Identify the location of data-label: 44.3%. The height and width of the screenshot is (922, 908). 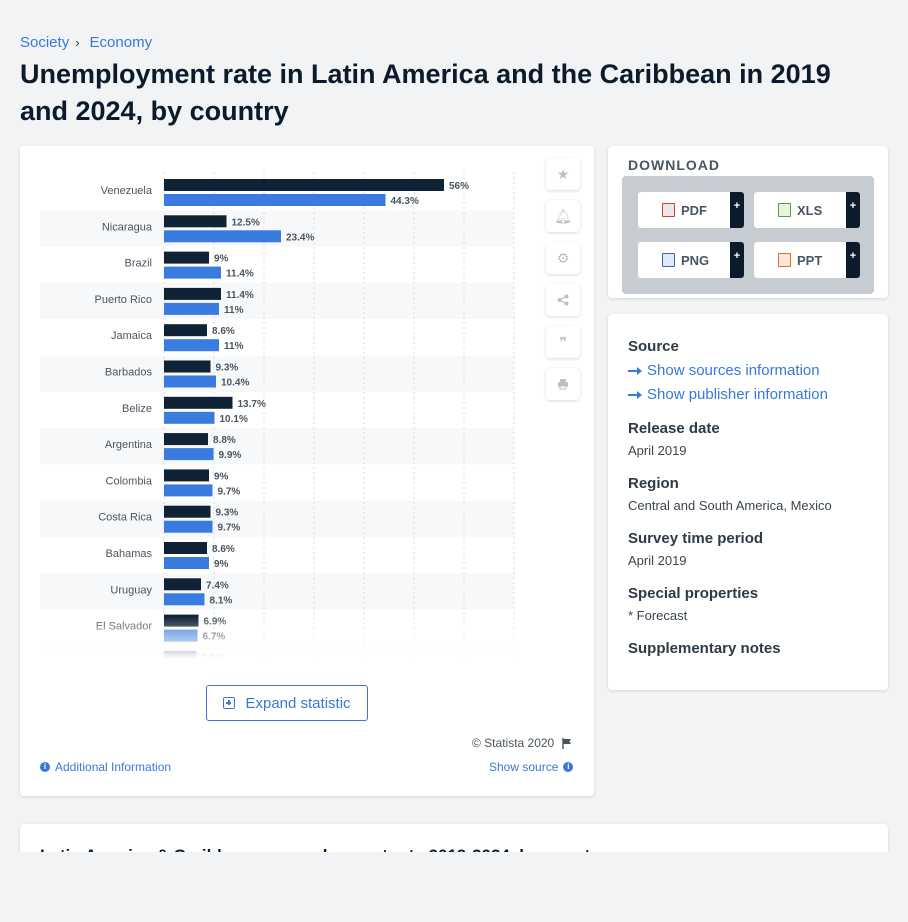
(405, 201).